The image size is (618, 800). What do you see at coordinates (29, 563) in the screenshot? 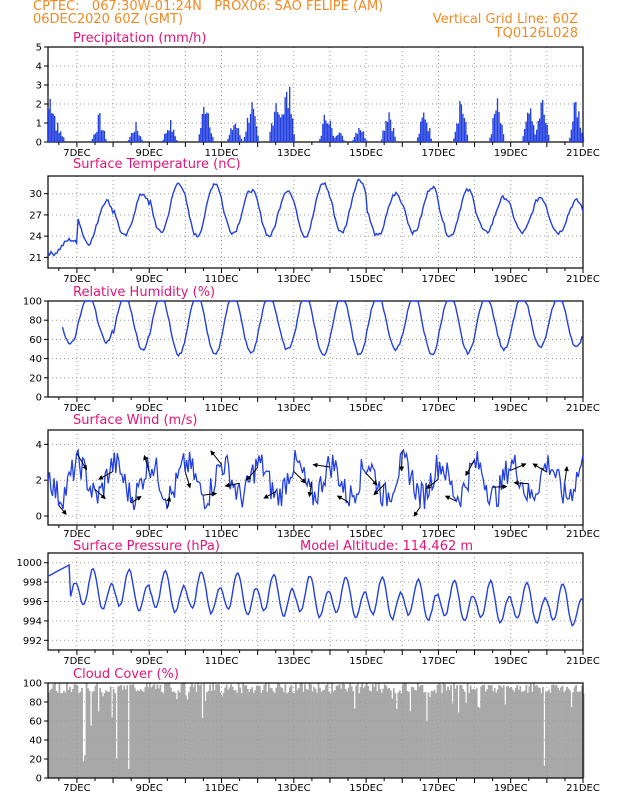
I see `y-tick-label: 1000` at bounding box center [29, 563].